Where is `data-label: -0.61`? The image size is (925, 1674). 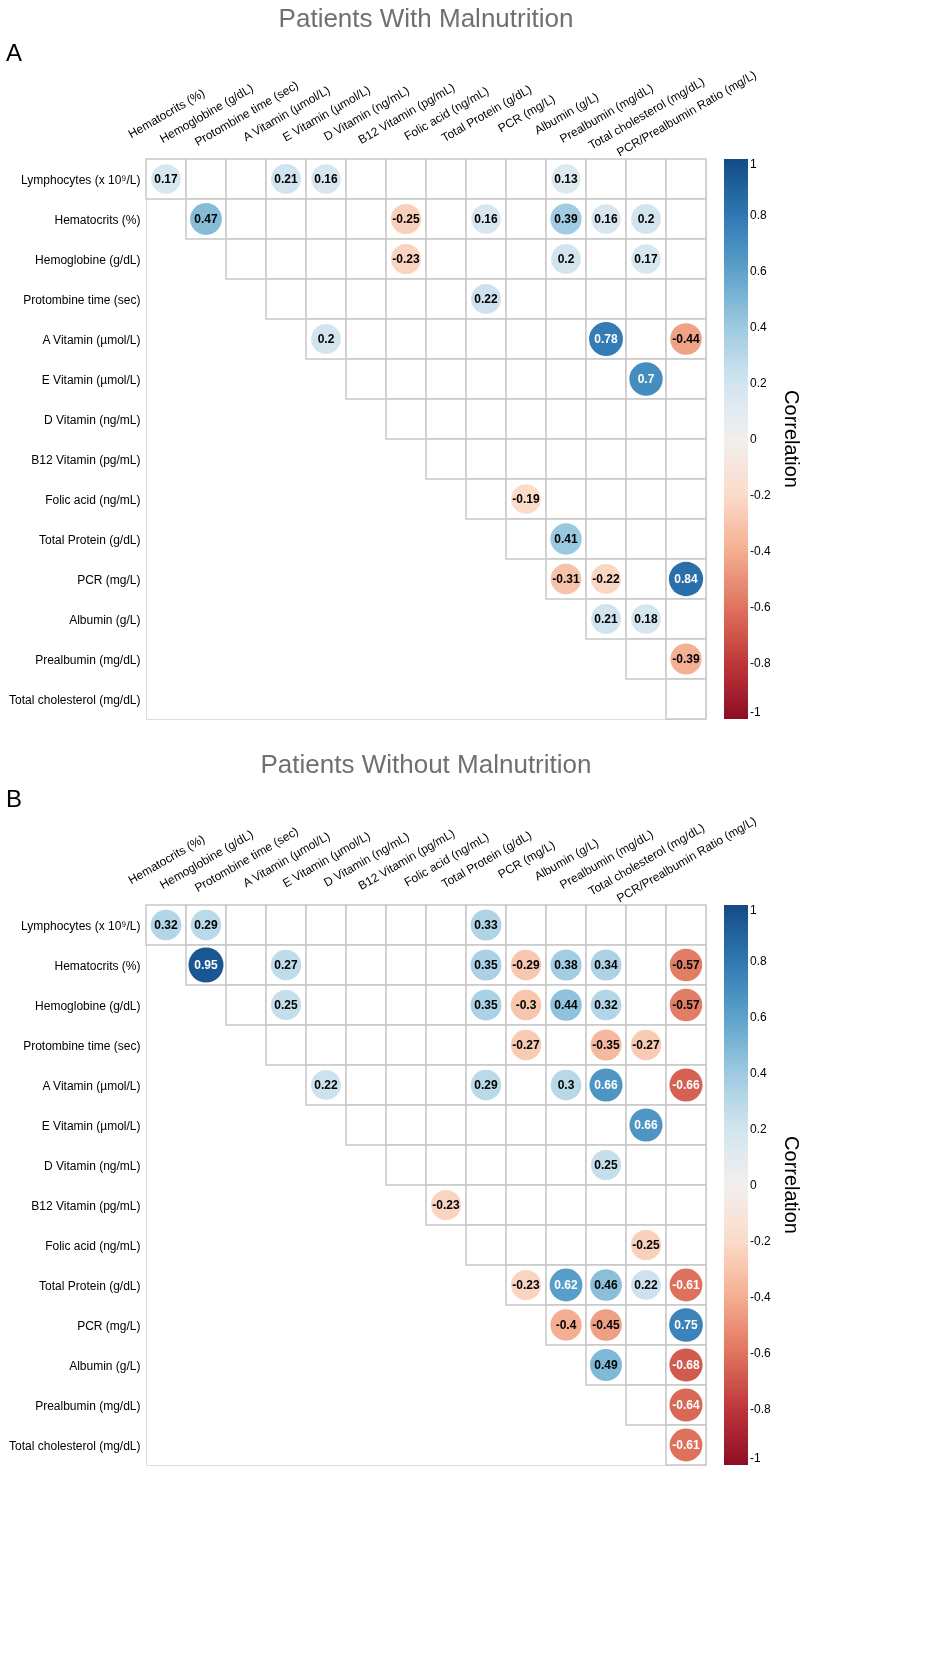
data-label: -0.61 is located at coordinates (686, 1285).